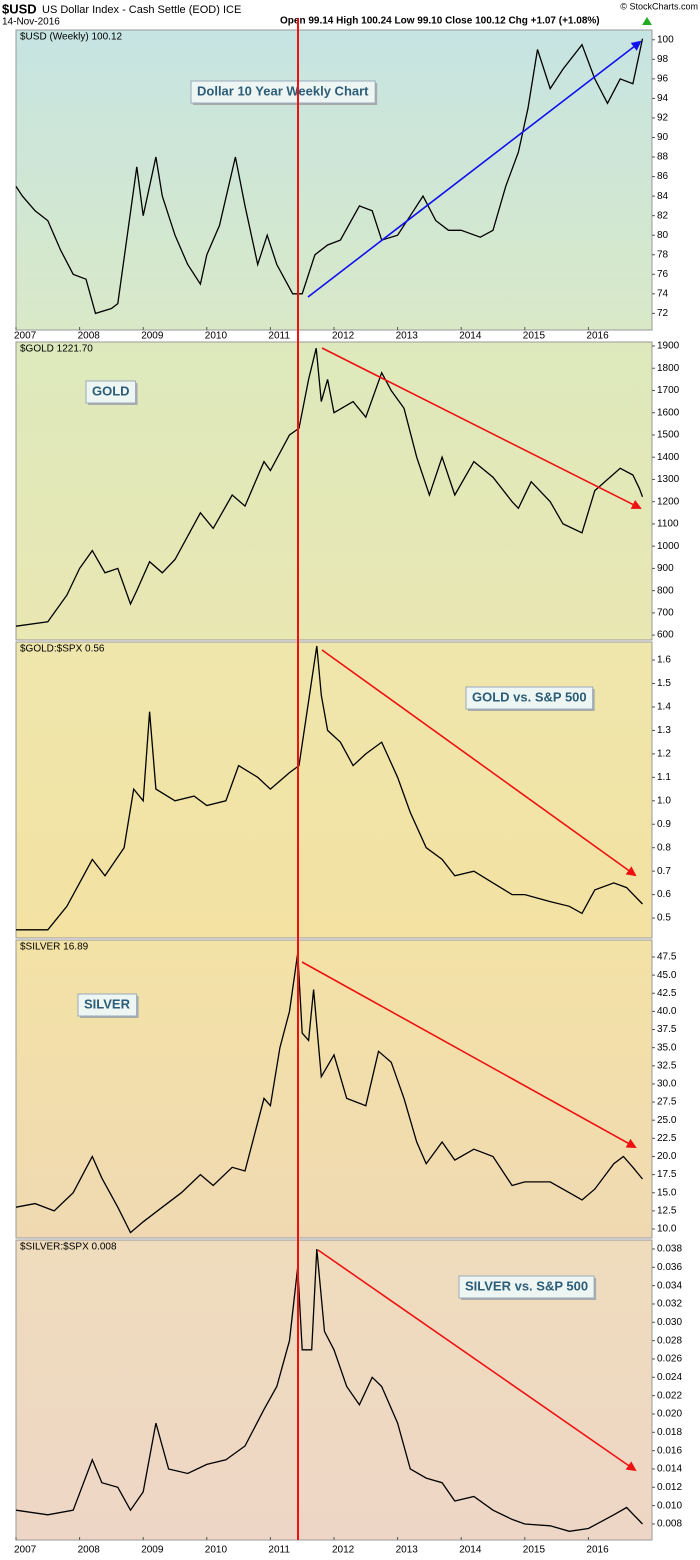 This screenshot has height=1560, width=700. Describe the element at coordinates (668, 524) in the screenshot. I see `y-tick-label: 1100` at that location.